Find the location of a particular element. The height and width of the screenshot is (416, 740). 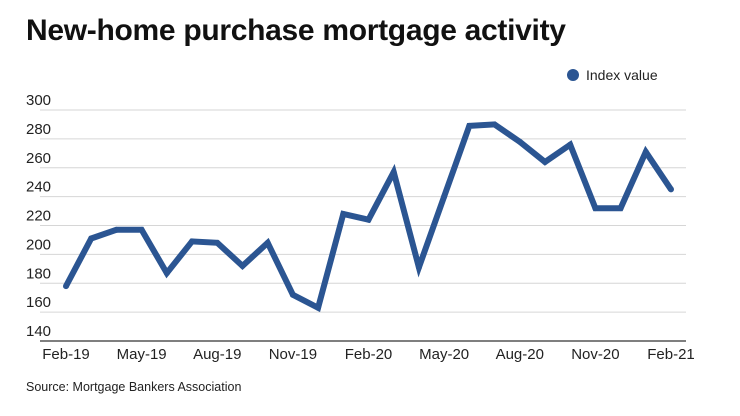

y-tick-label: 160 is located at coordinates (38, 302).